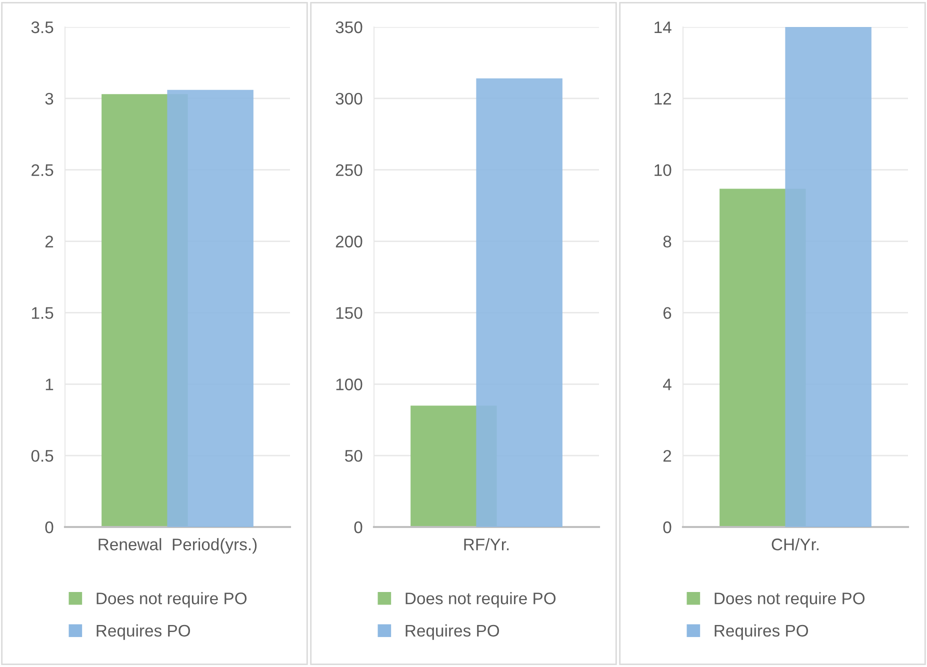 The width and height of the screenshot is (927, 667). Describe the element at coordinates (667, 242) in the screenshot. I see `y-tick-label: 8` at that location.